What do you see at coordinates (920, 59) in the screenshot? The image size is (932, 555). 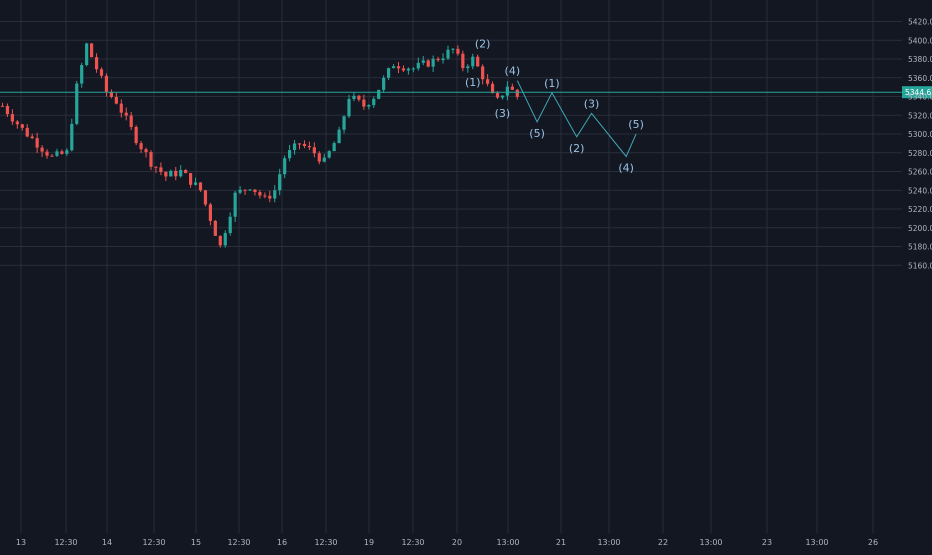 I see `y-tick-label: 5380.0` at bounding box center [920, 59].